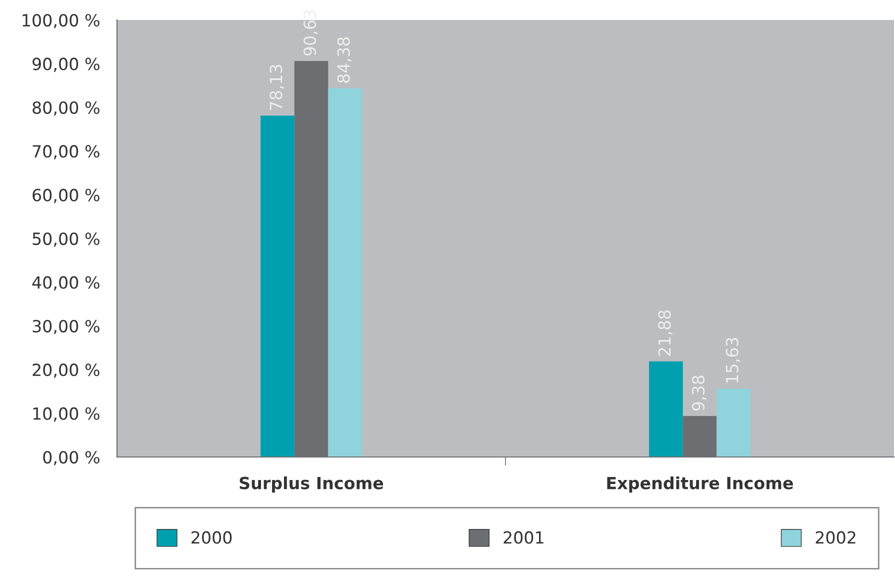  Describe the element at coordinates (312, 484) in the screenshot. I see `x-tick-label: Surplus Income` at that location.